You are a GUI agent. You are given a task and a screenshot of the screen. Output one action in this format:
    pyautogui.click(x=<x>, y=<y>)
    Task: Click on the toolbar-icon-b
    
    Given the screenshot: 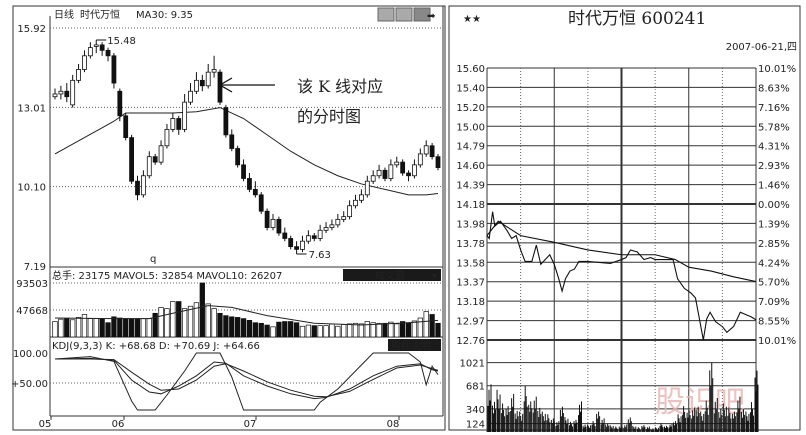 What is the action you would take?
    pyautogui.click(x=404, y=14)
    